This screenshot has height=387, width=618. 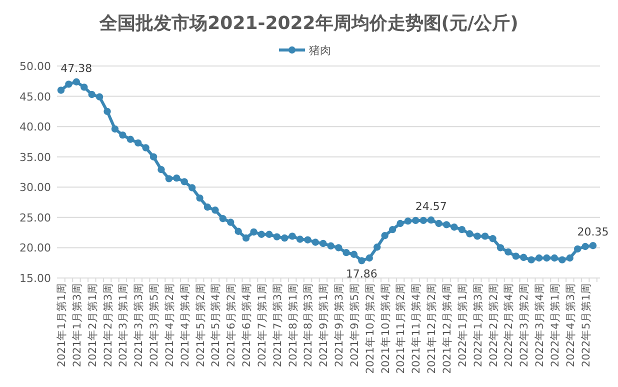 I want to click on x-tick-label: 2021年9月第3周, so click(x=340, y=325).